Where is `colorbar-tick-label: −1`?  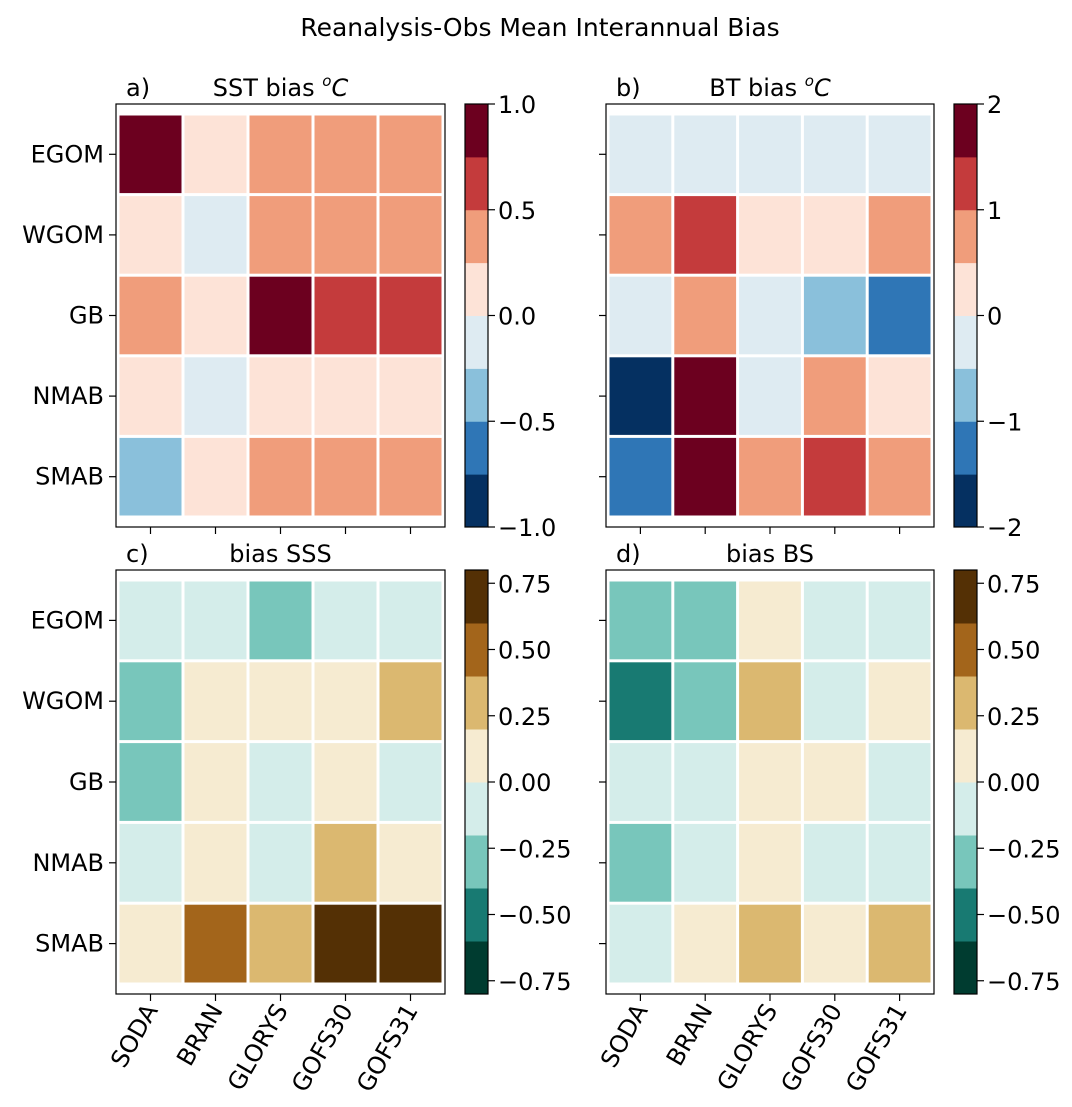 colorbar-tick-label: −1 is located at coordinates (1004, 422).